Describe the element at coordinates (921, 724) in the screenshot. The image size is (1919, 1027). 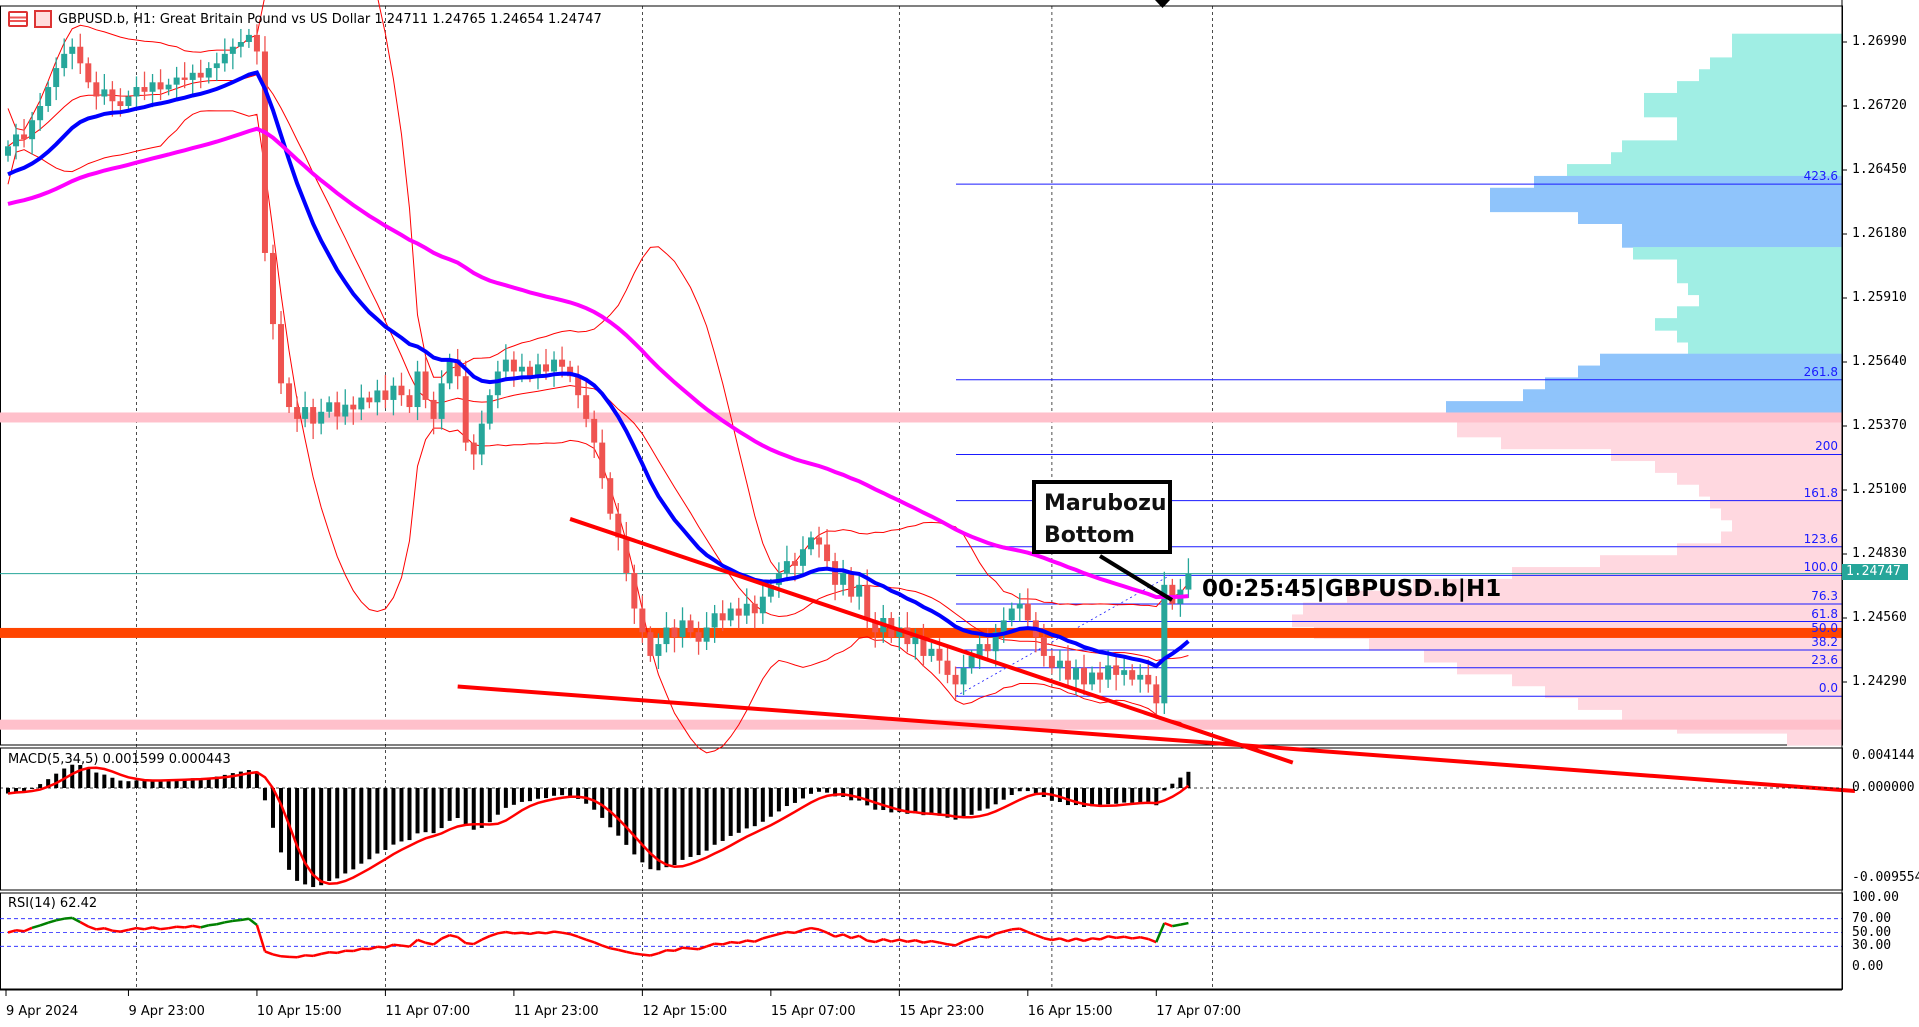
I see `support-zone` at that location.